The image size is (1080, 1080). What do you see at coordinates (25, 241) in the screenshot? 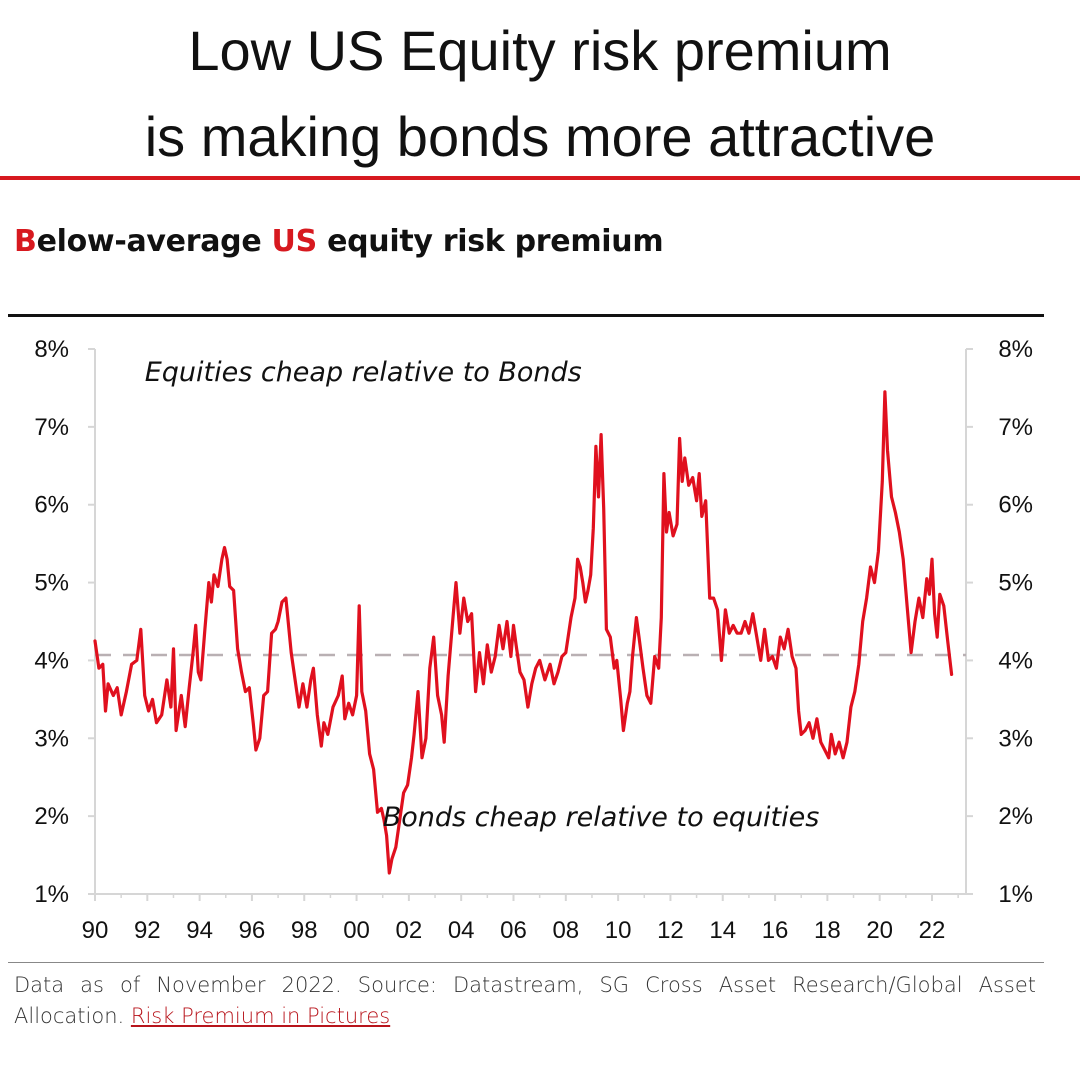
I see `chart-title-initial: B` at bounding box center [25, 241].